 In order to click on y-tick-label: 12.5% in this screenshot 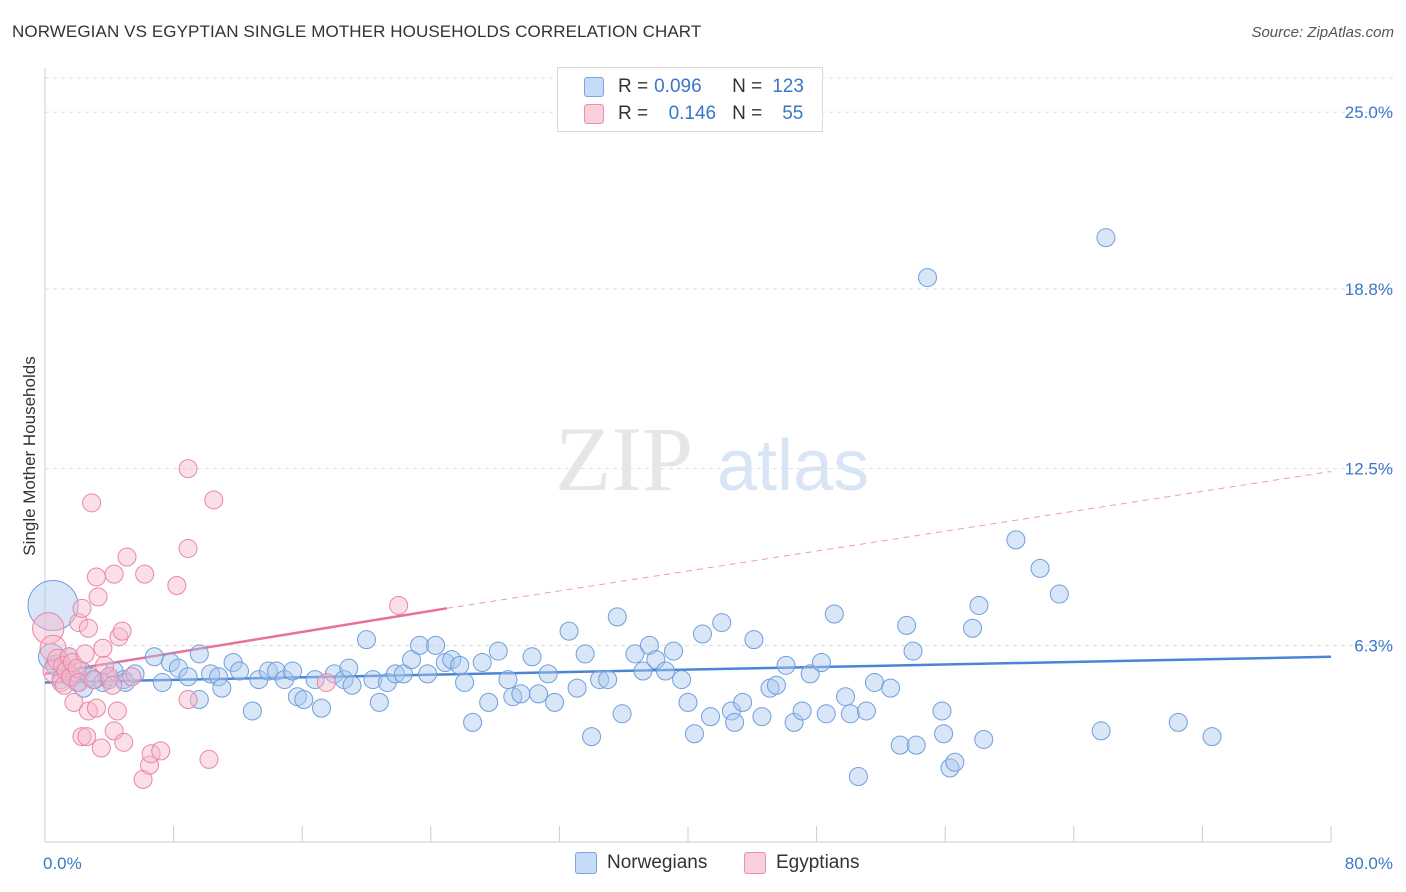, I will do `click(1369, 469)`.